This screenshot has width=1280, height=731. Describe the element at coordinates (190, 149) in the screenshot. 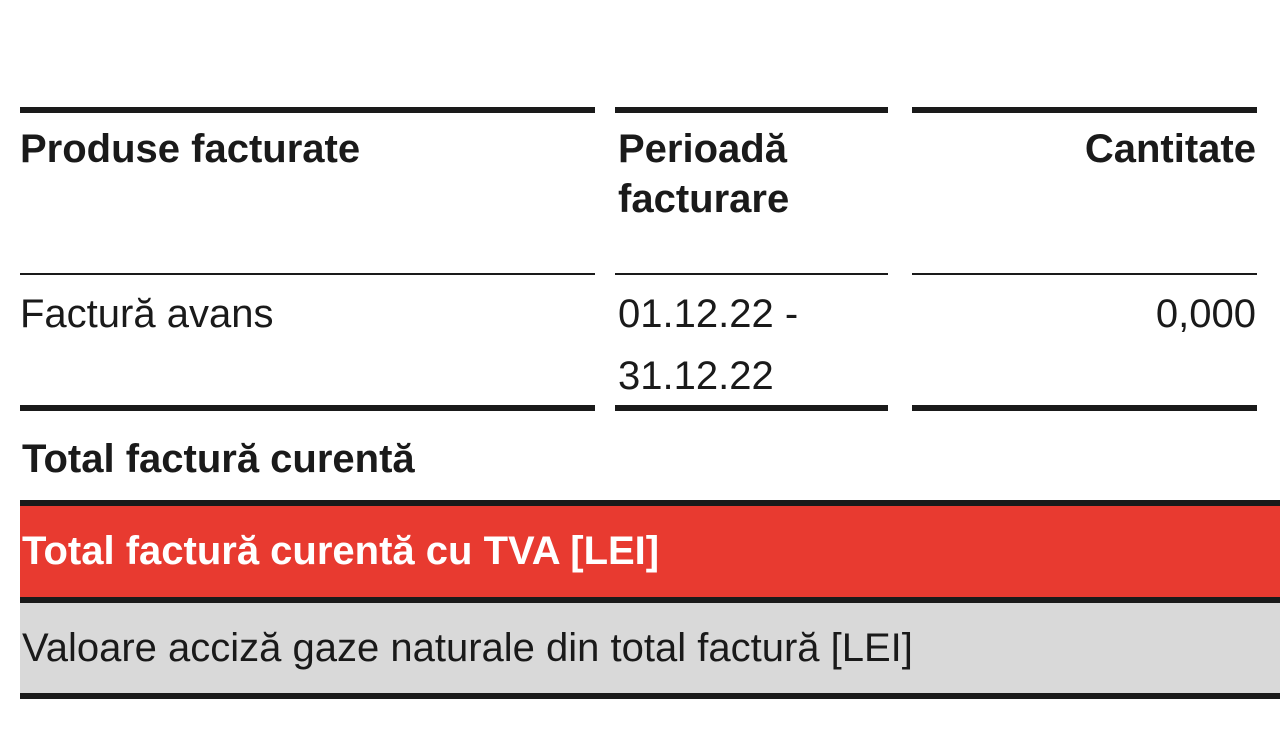

I see `column-header: Produse facturate` at that location.